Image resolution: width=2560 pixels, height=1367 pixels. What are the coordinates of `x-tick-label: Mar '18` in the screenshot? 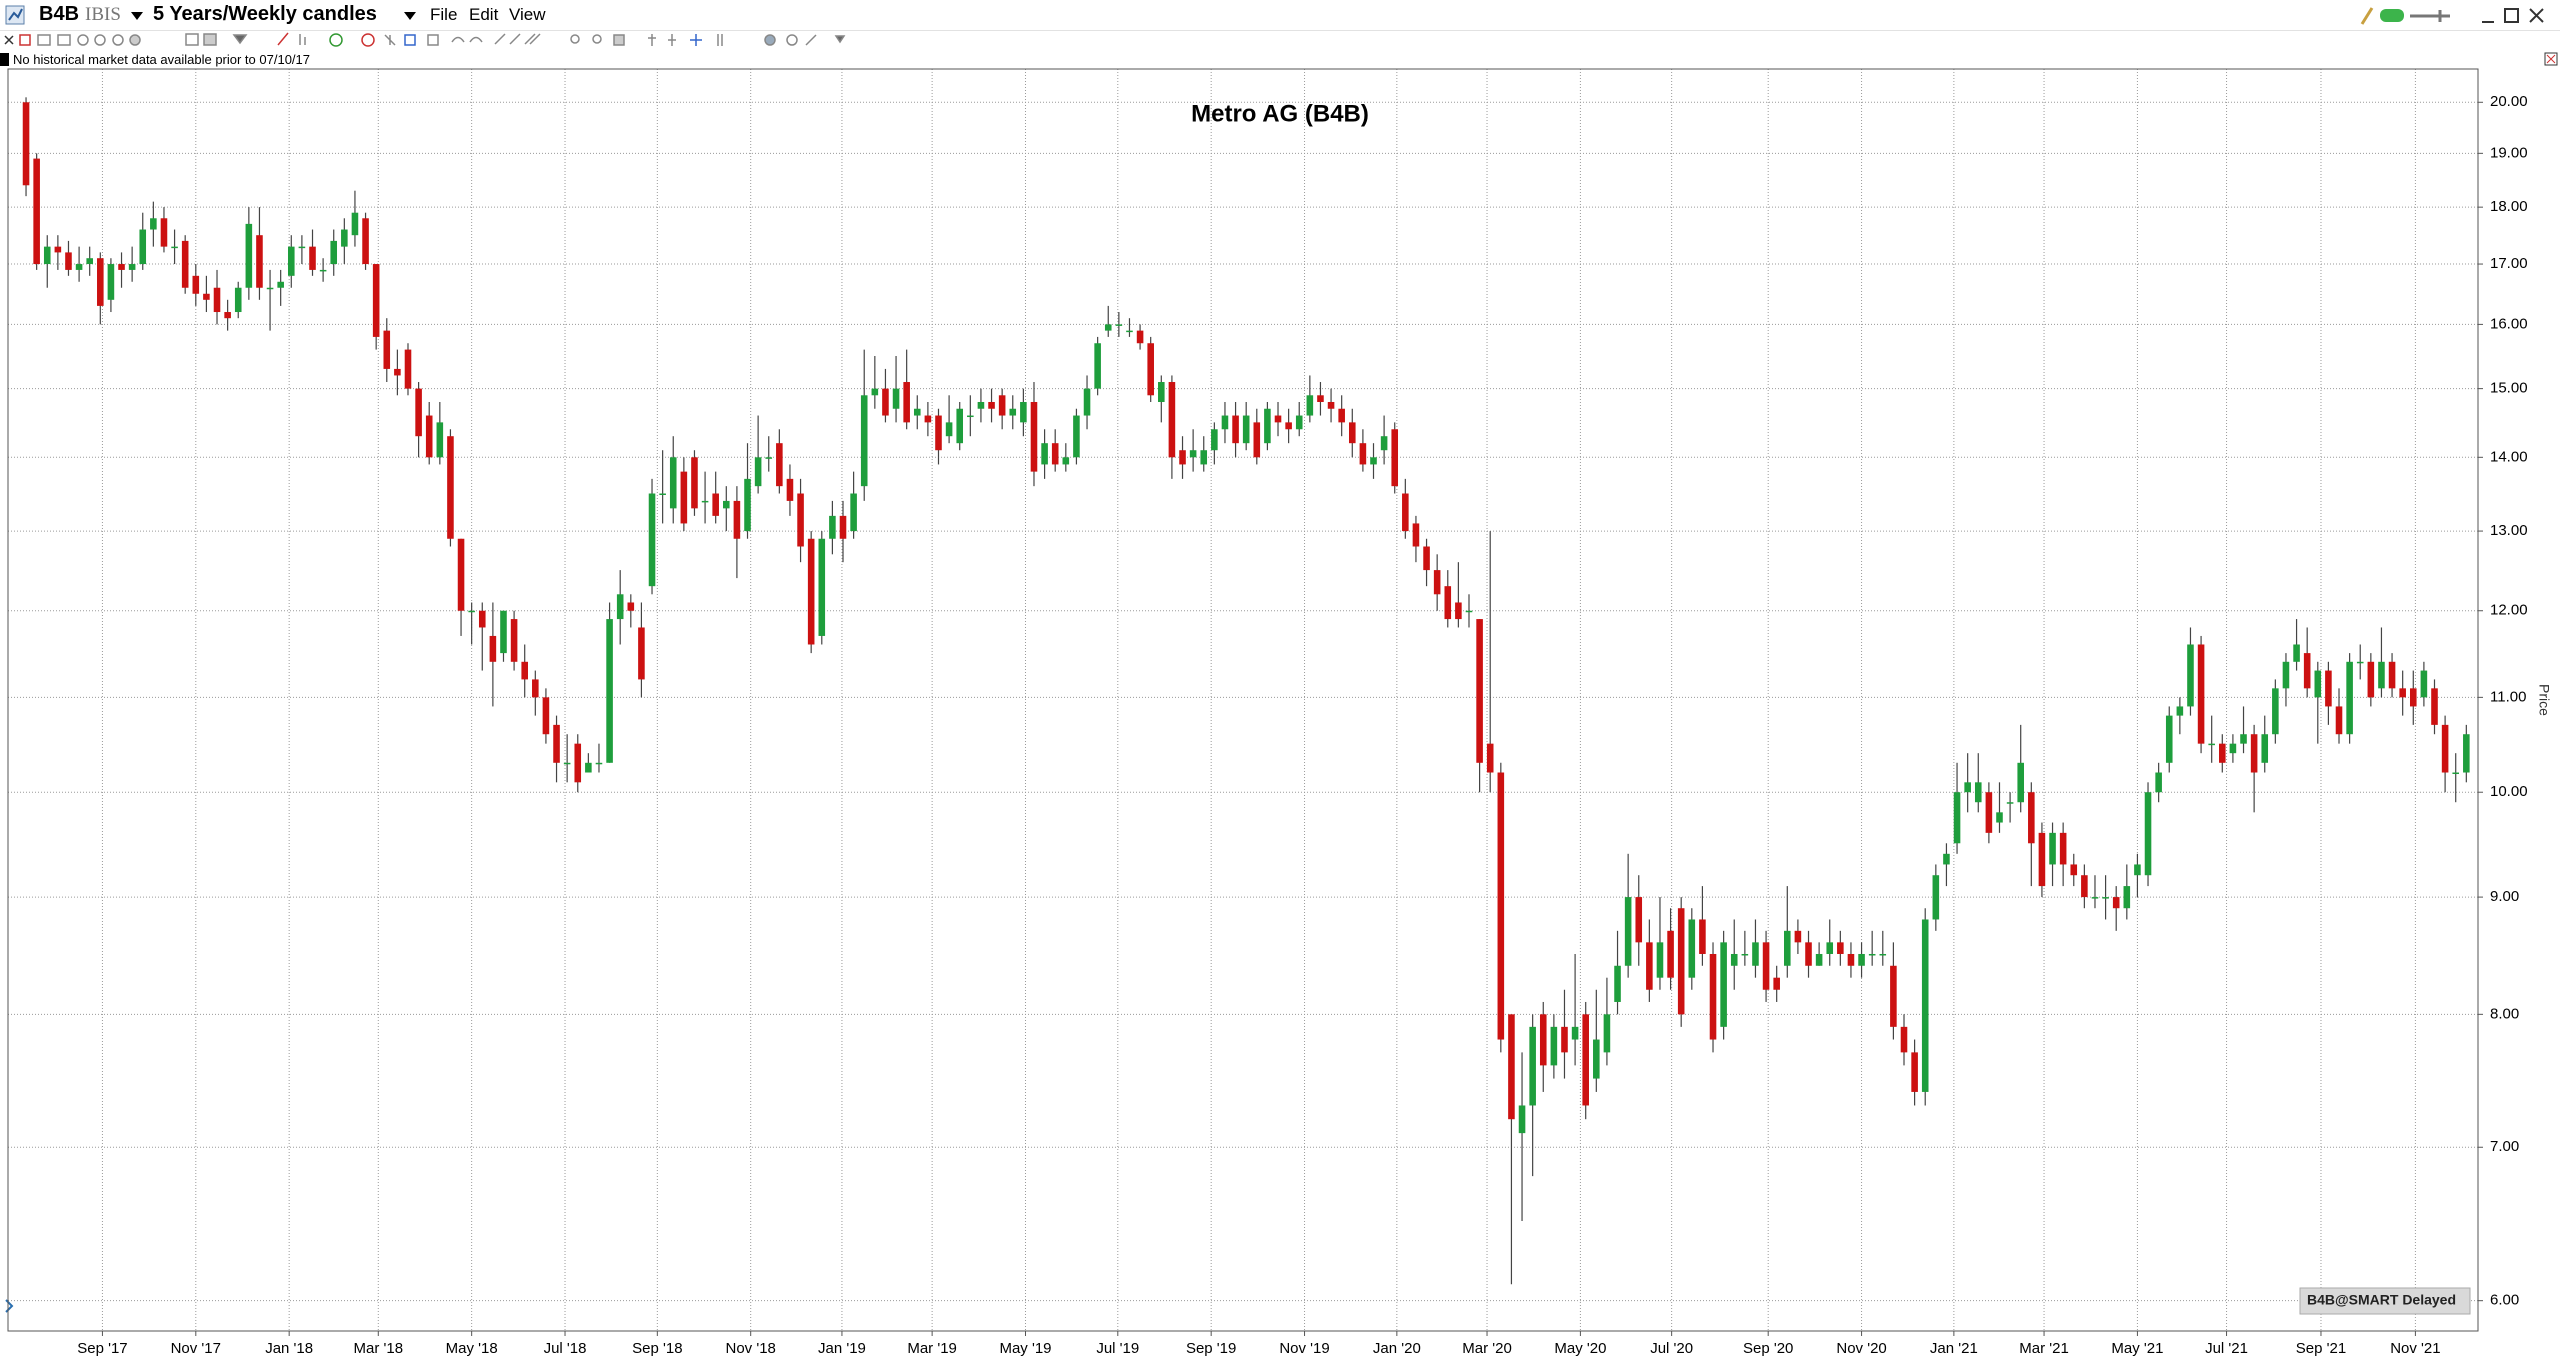 It's located at (379, 1348).